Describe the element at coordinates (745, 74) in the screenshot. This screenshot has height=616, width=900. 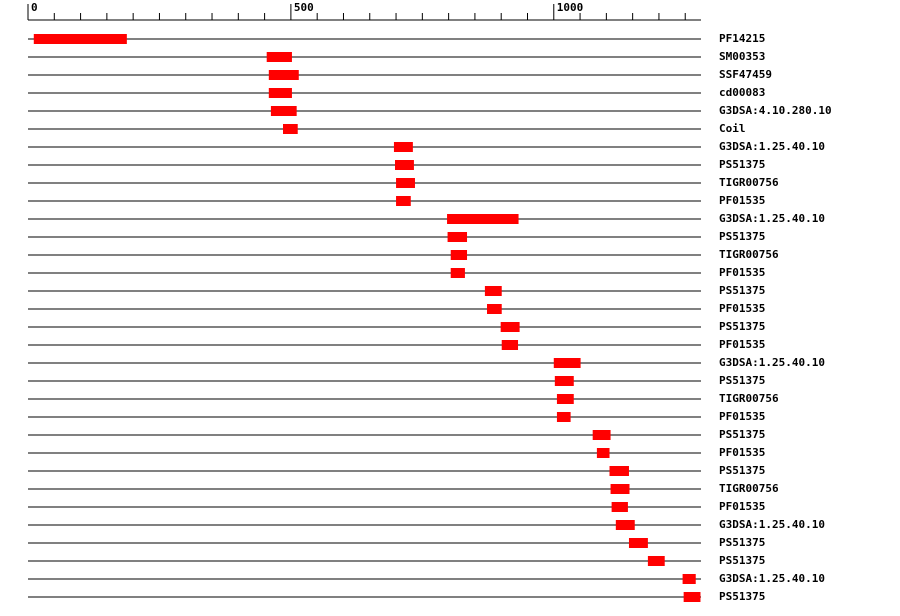
I see `row-label: SSF47459` at that location.